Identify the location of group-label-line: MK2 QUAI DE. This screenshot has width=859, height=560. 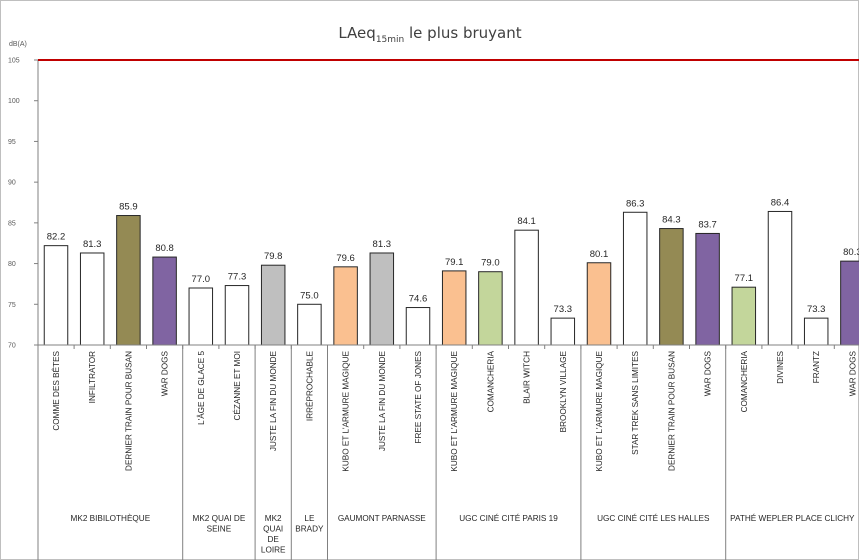
(219, 518).